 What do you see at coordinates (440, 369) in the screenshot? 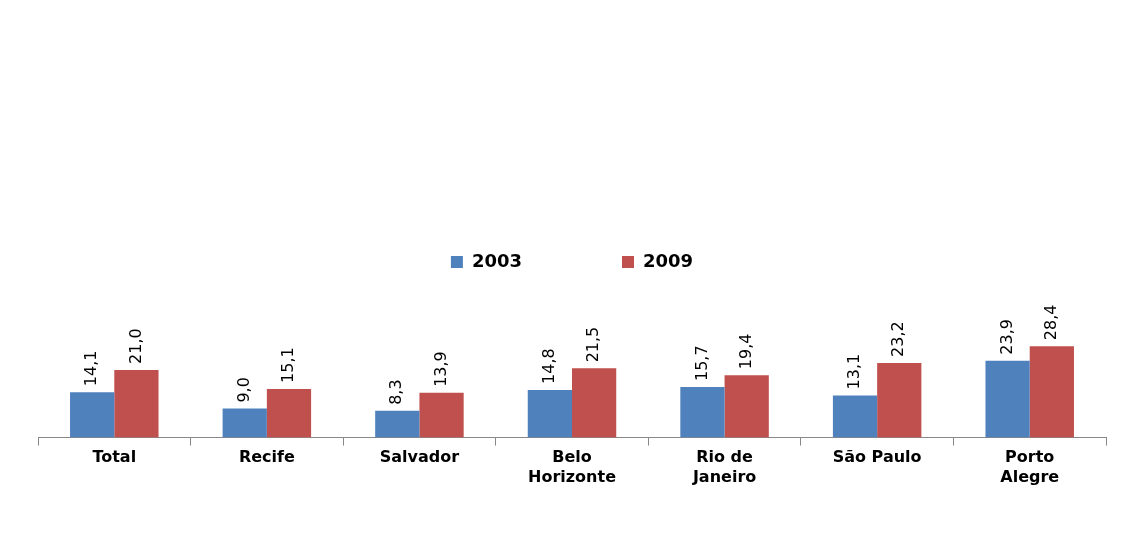
I see `data-label: 13,9` at bounding box center [440, 369].